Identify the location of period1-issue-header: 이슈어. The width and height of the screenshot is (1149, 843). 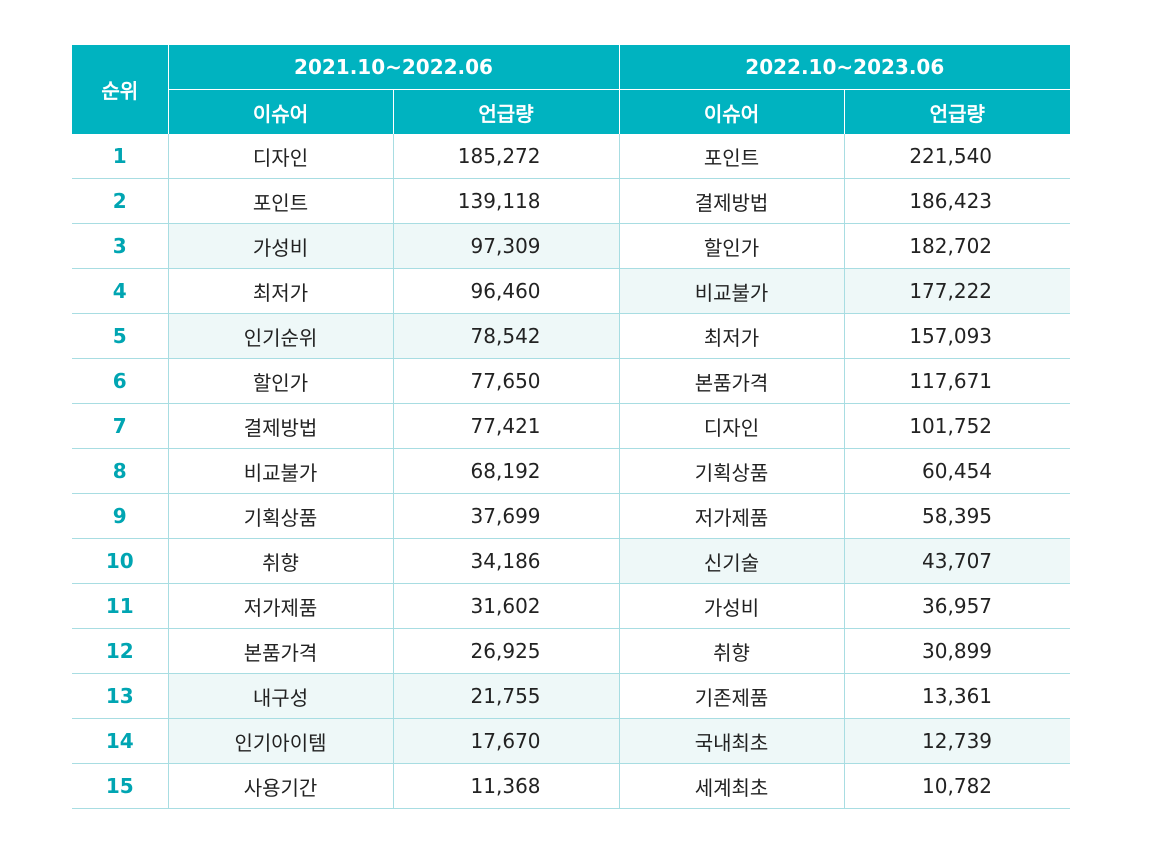
(280, 111).